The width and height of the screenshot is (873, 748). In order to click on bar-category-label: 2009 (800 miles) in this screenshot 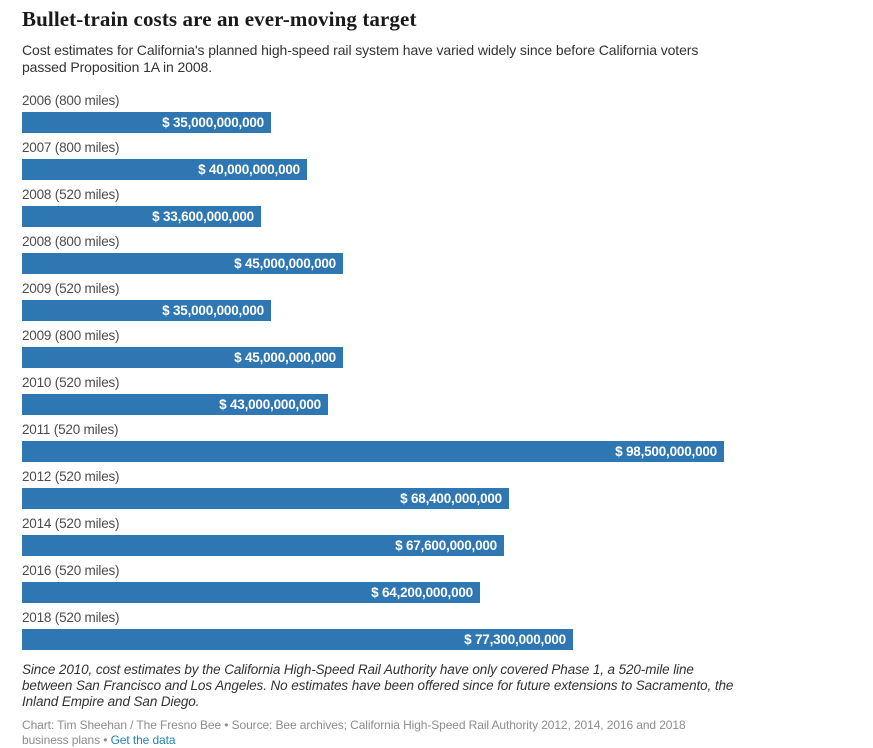, I will do `click(71, 335)`.